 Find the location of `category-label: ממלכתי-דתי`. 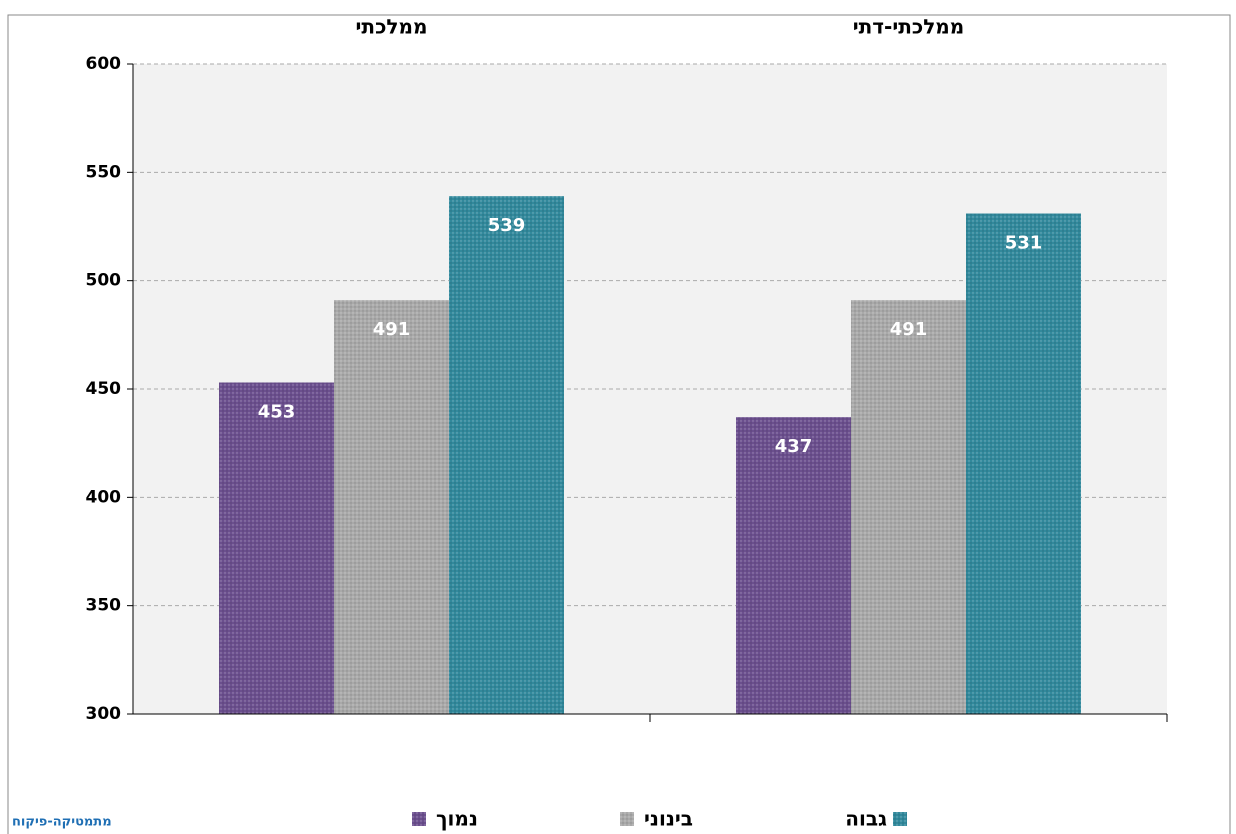

category-label: ממלכתי-דתי is located at coordinates (909, 27).